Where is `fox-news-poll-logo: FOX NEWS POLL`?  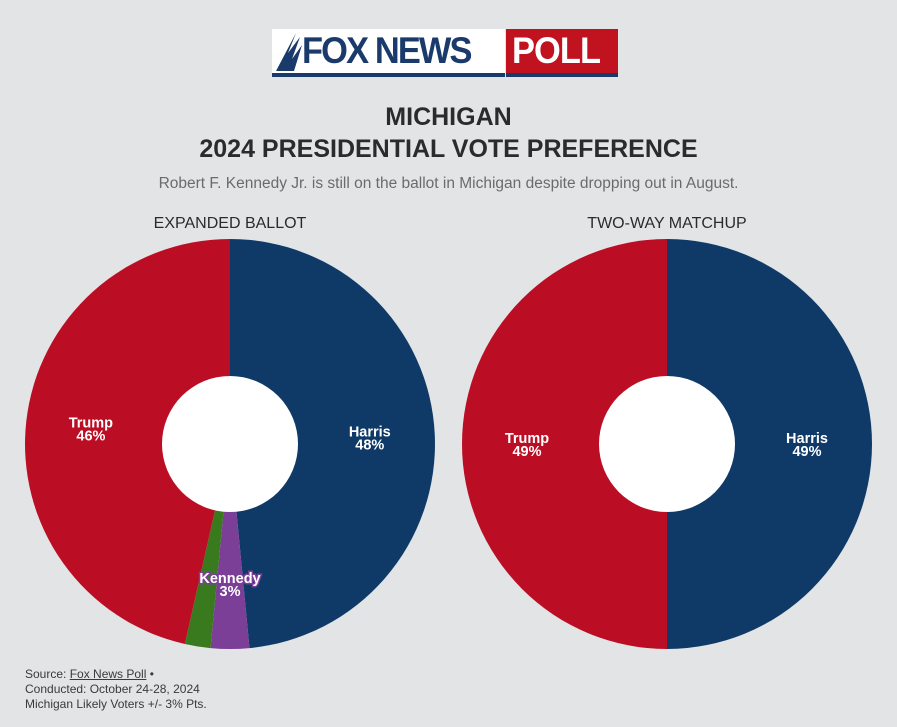
fox-news-poll-logo: FOX NEWS POLL is located at coordinates (445, 53).